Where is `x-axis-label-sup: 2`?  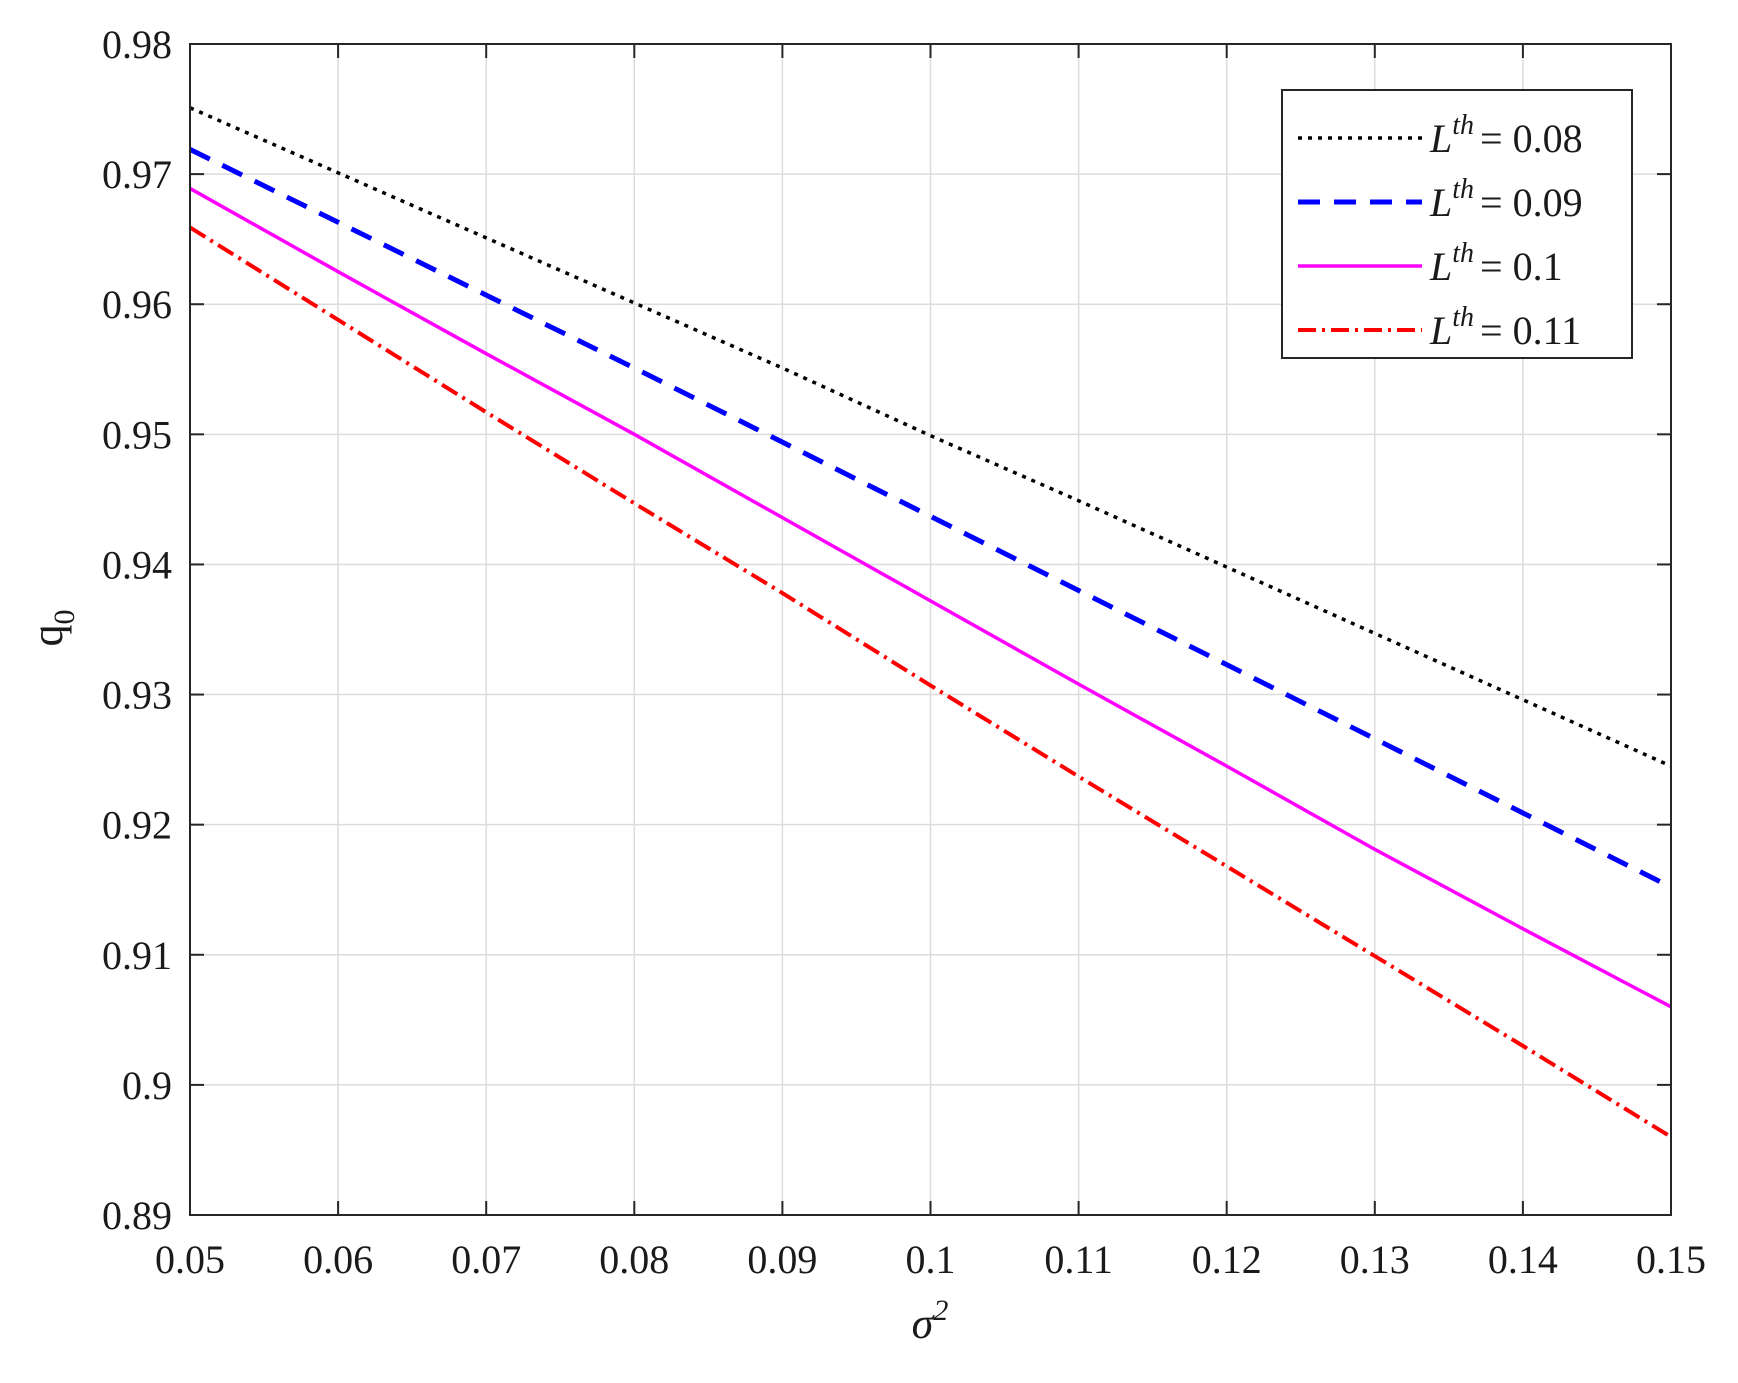
x-axis-label-sup: 2 is located at coordinates (940, 1310).